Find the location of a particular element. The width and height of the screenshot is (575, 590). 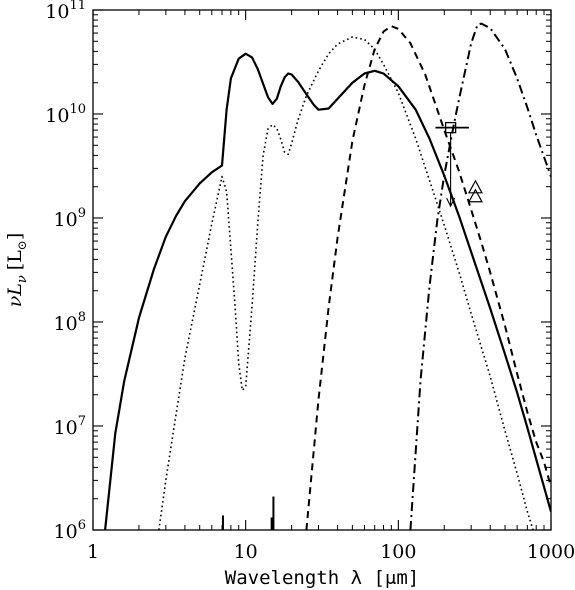

x-axis-title: Wavelength λ [μm] is located at coordinates (322, 578).